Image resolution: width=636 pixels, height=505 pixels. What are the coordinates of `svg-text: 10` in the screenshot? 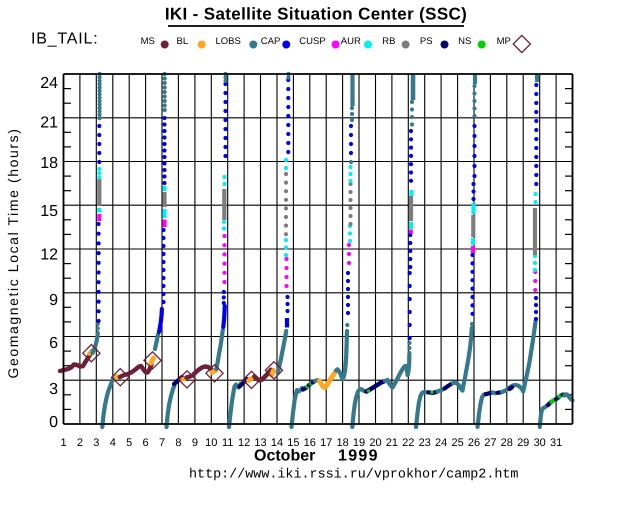 It's located at (211, 443).